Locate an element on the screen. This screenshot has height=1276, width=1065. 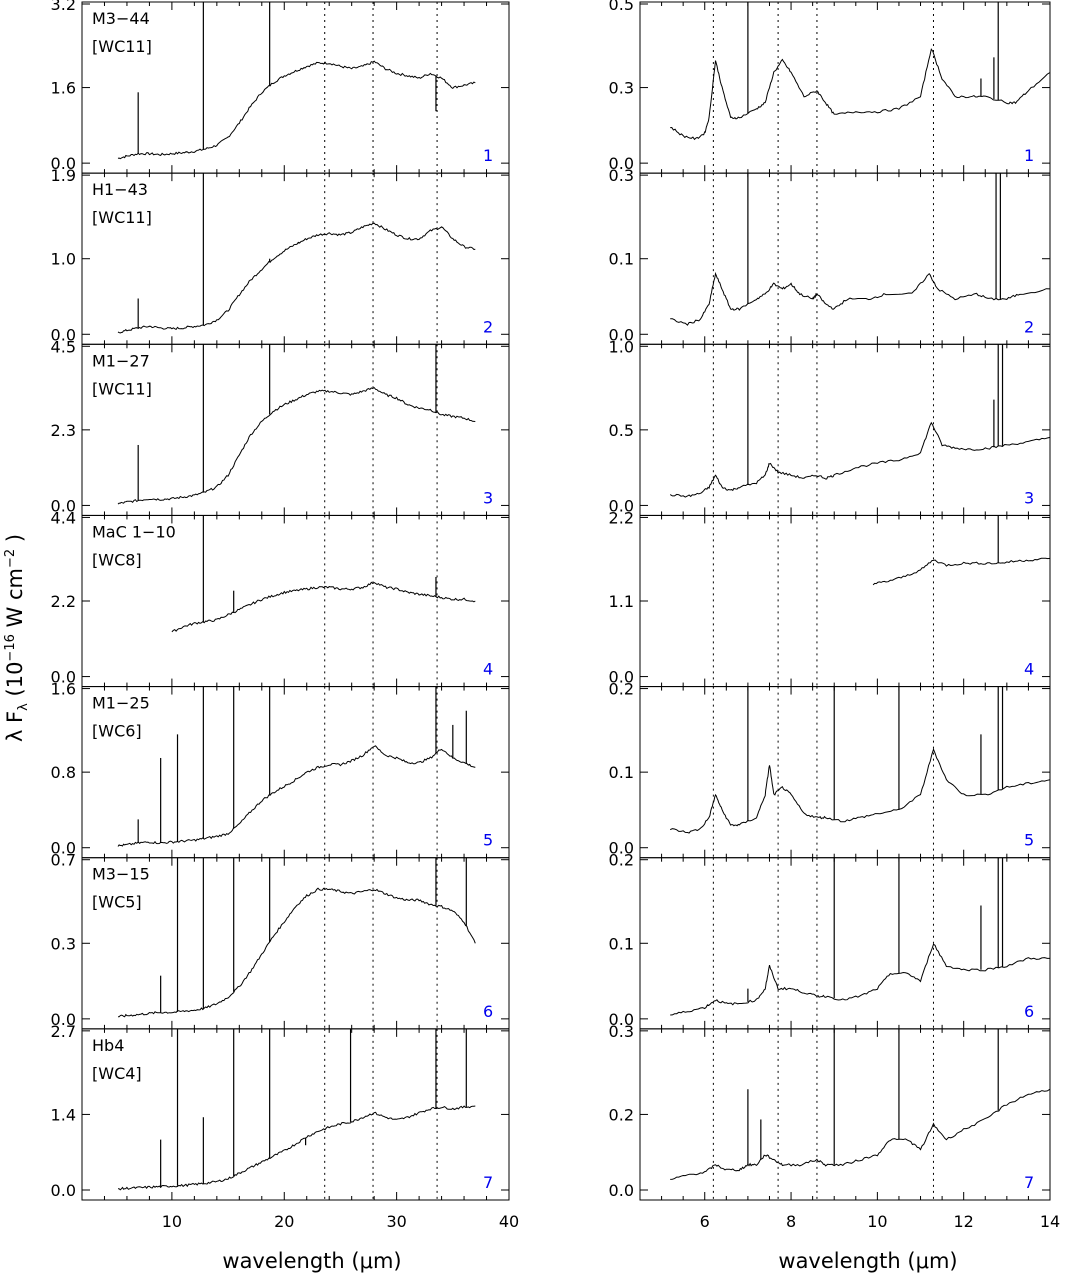
object-name: M1−25 is located at coordinates (121, 703).